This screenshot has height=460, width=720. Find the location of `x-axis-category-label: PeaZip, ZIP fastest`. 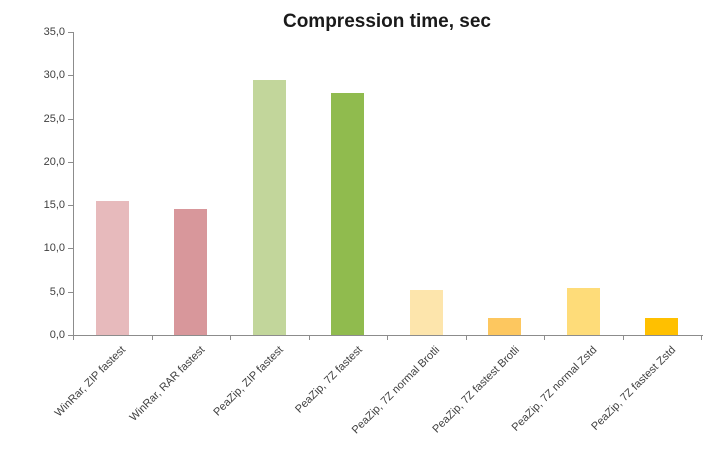

x-axis-category-label: PeaZip, ZIP fastest is located at coordinates (248, 381).